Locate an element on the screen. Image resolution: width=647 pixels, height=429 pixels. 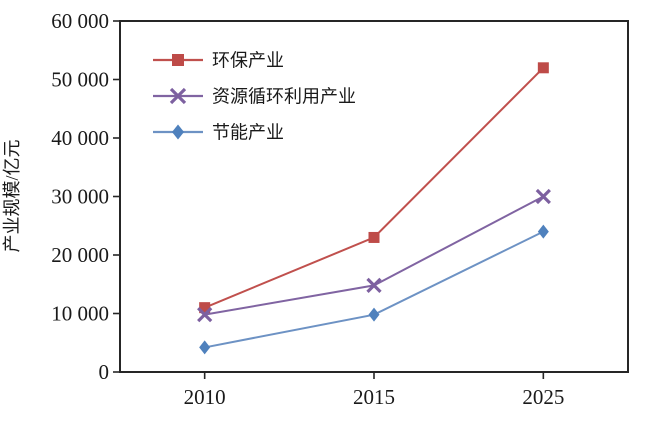
y-tick-label: 50 000 is located at coordinates (80, 80).